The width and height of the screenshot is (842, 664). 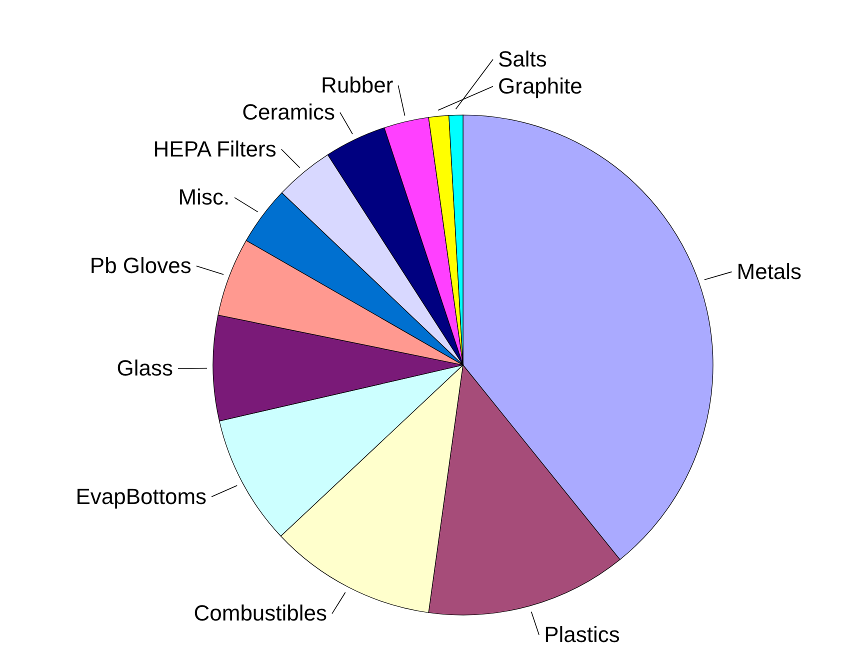 I want to click on slice-label: EvapBottoms, so click(x=141, y=496).